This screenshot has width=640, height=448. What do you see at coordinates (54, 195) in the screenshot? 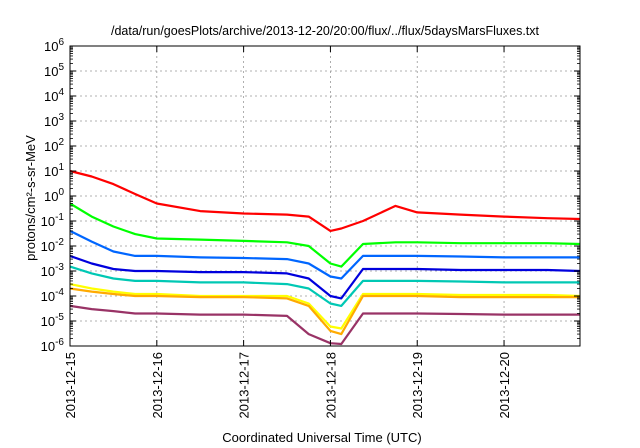
I see `y-tick-label: 10⁰` at bounding box center [54, 195].